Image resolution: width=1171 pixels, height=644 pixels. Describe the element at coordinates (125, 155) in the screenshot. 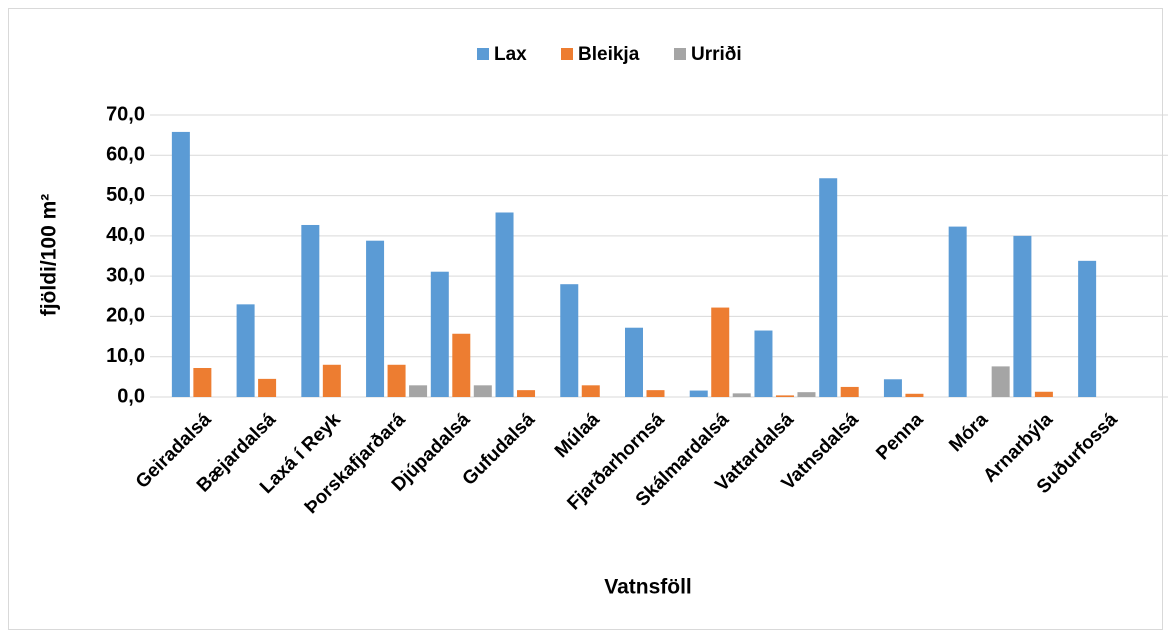

I see `y-tick-label: 60,0` at that location.